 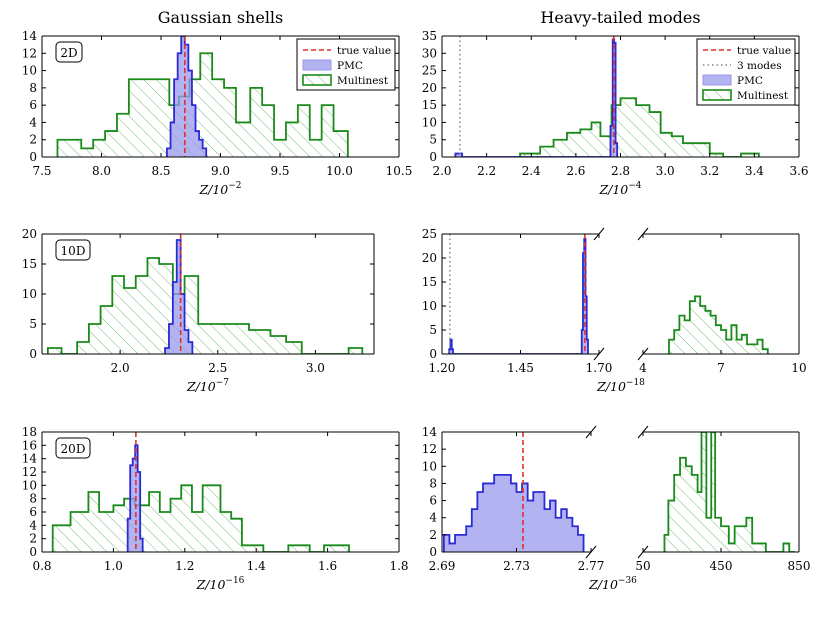 I want to click on x-tick-label: 1.4, so click(x=256, y=566).